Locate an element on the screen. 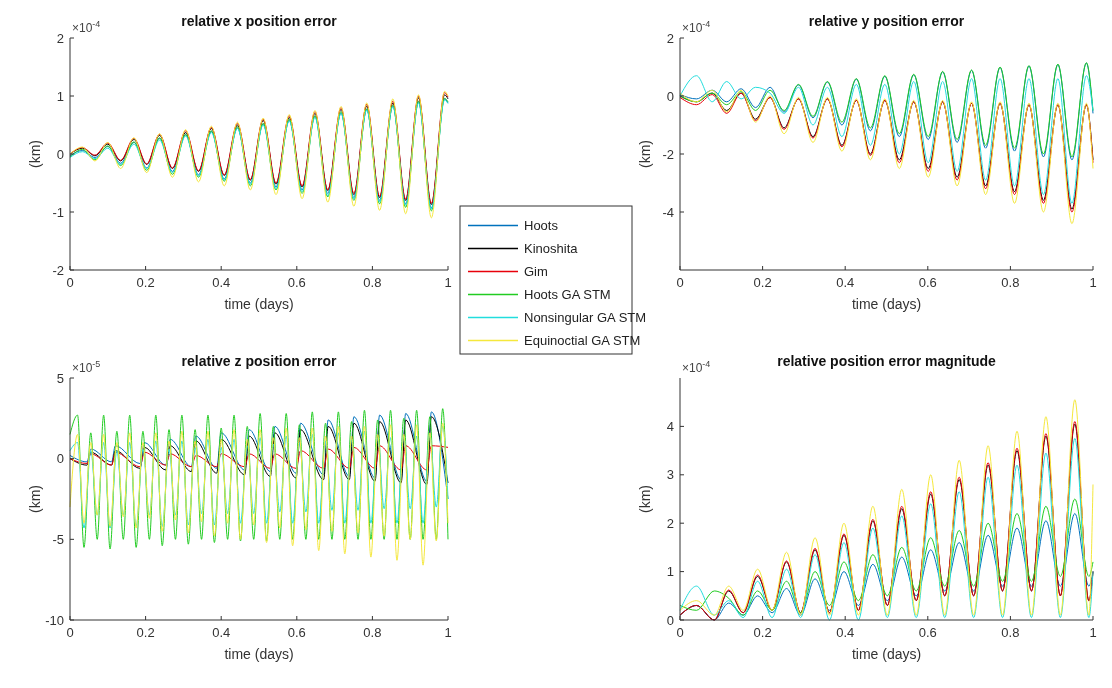 This screenshot has height=688, width=1112. y-tick-label: -4 is located at coordinates (668, 212).